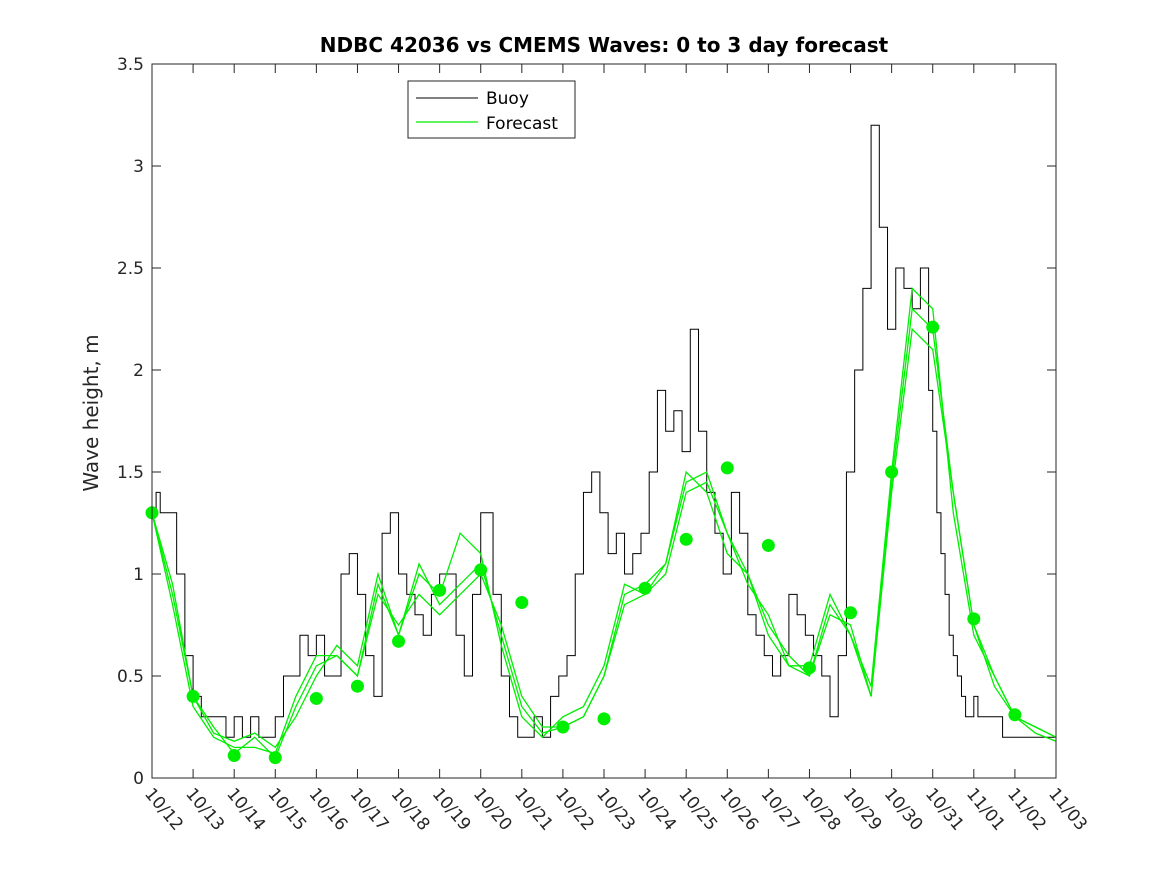  I want to click on y-tick-label: 2.5, so click(130, 269).